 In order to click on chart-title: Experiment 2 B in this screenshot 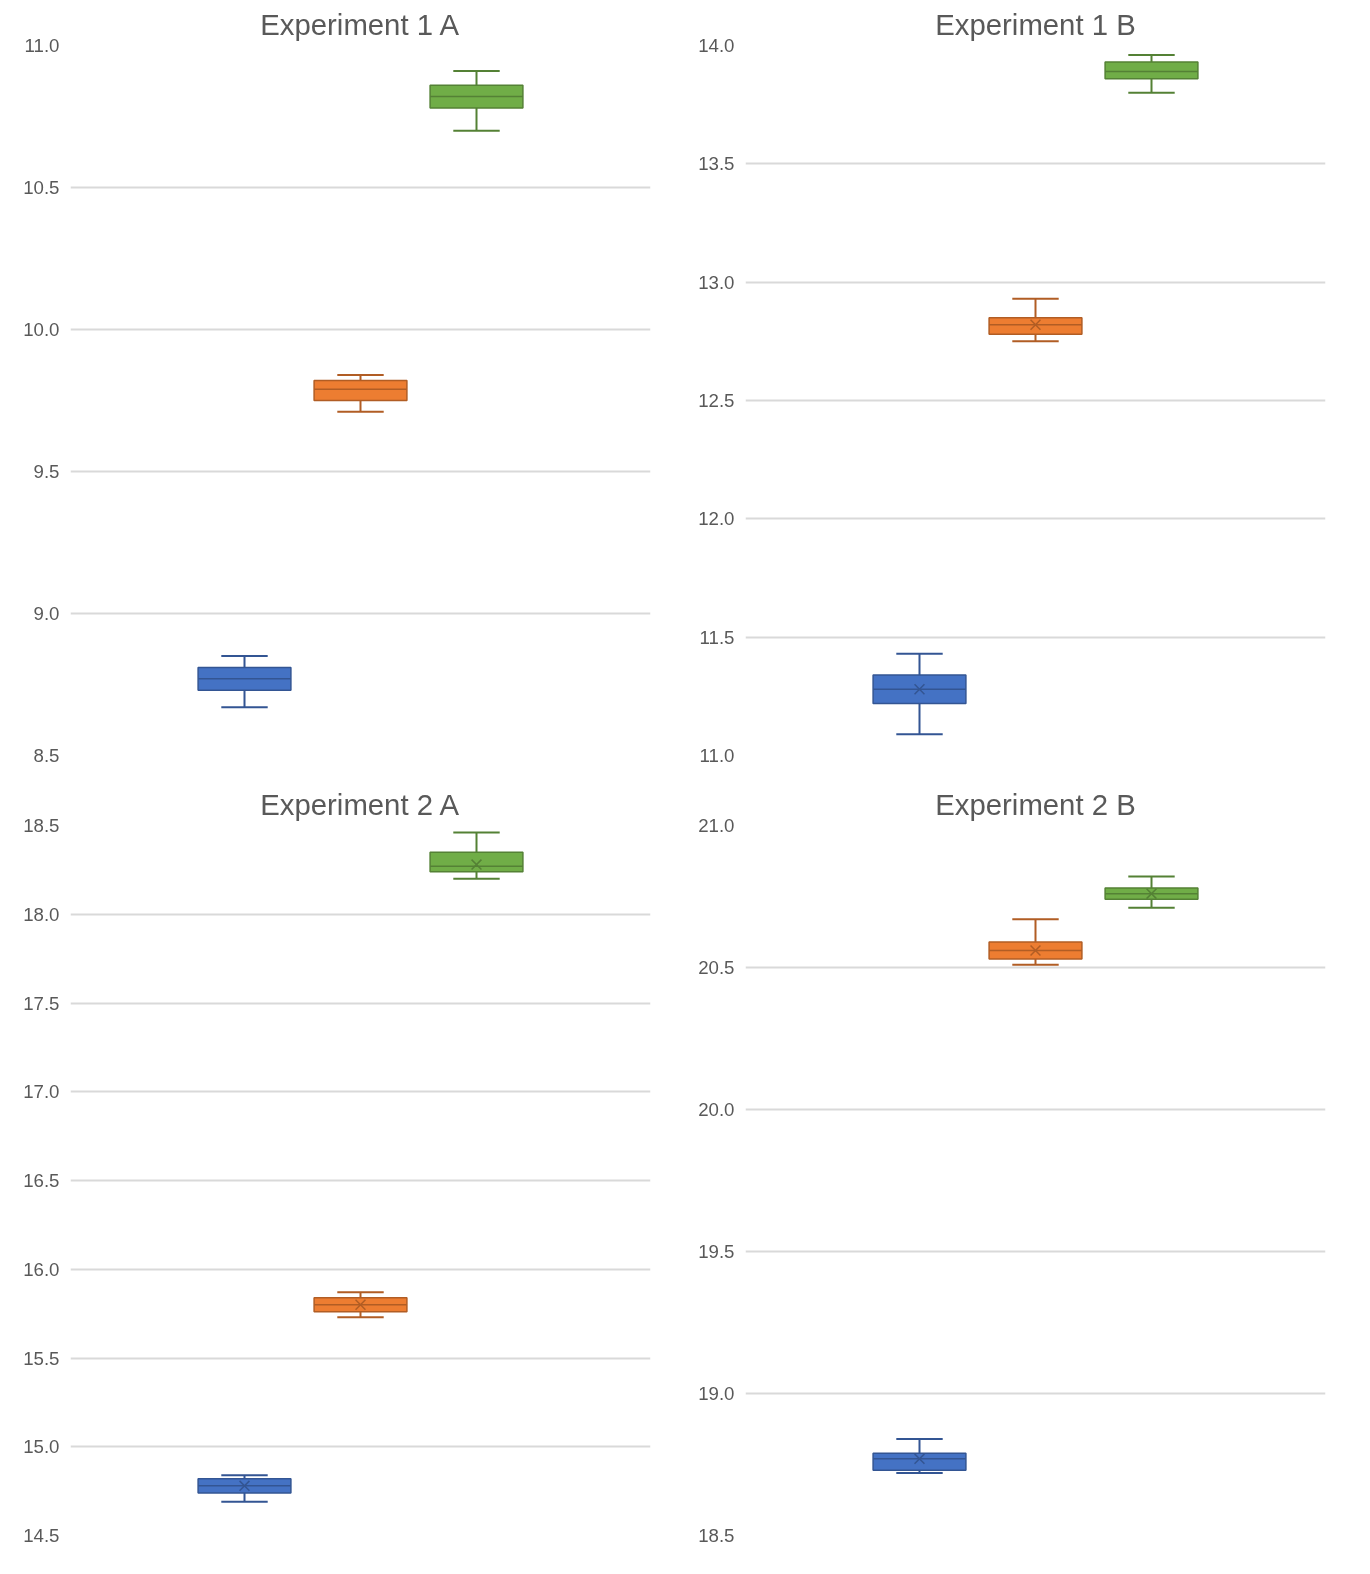, I will do `click(1035, 804)`.